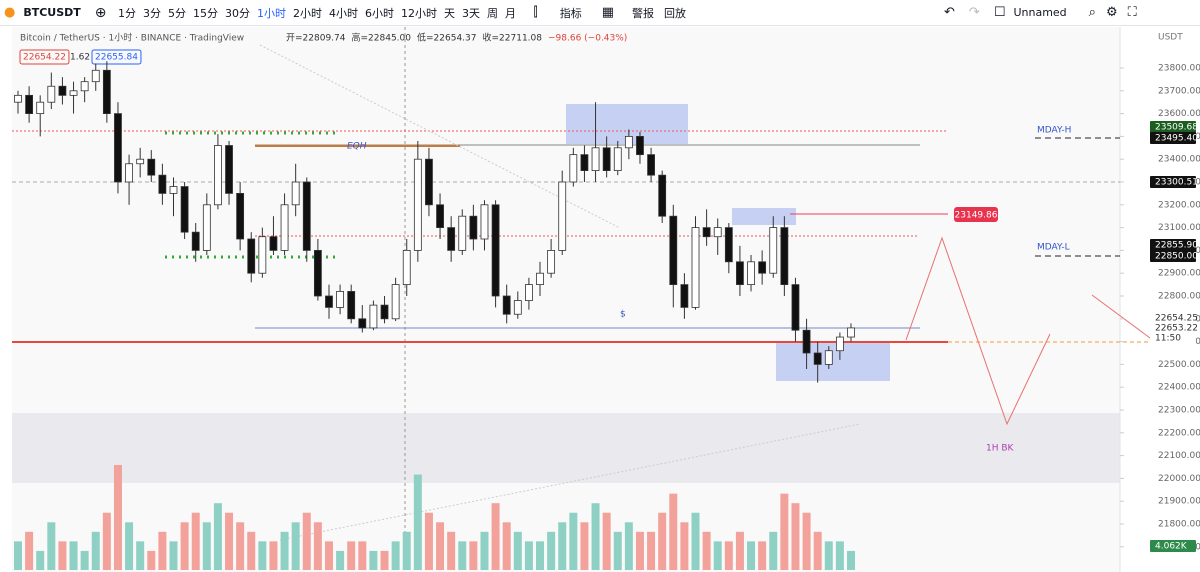 This screenshot has width=1200, height=572. I want to click on interval: 5分, so click(177, 13).